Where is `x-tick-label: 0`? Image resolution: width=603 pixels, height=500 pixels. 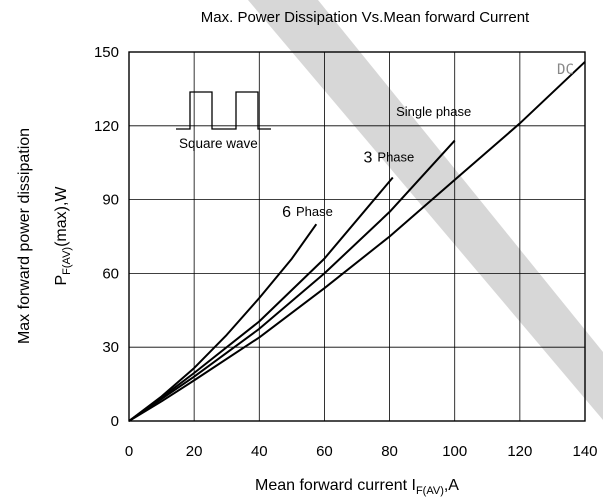
x-tick-label: 0 is located at coordinates (129, 451).